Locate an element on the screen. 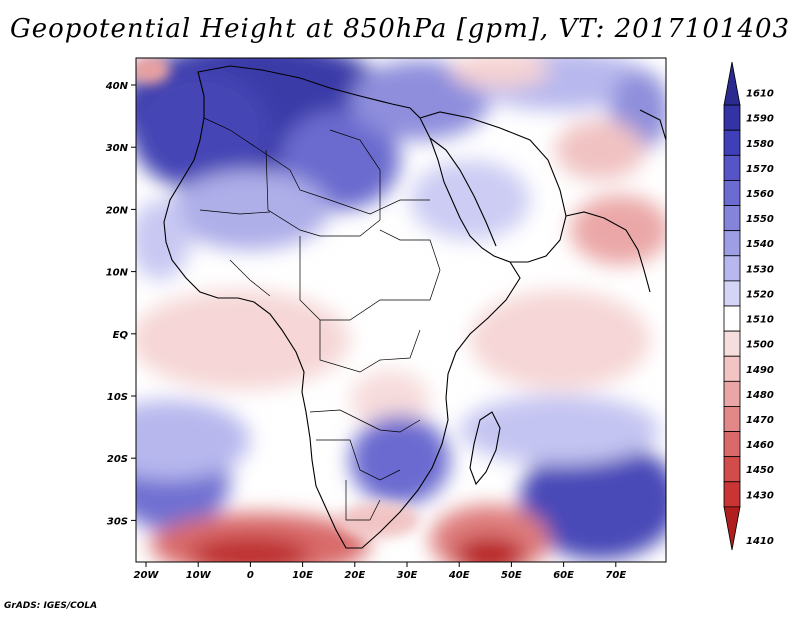 The height and width of the screenshot is (618, 800). x-tick-label: 30E is located at coordinates (407, 575).